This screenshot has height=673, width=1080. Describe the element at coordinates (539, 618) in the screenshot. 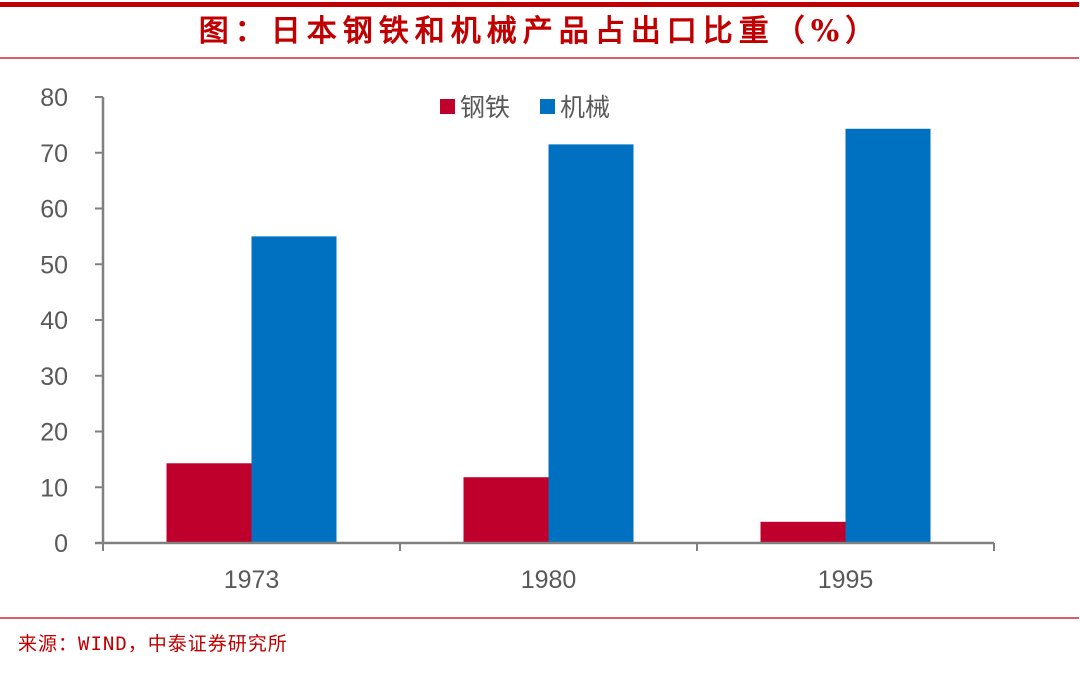

I see `footer-divider` at that location.